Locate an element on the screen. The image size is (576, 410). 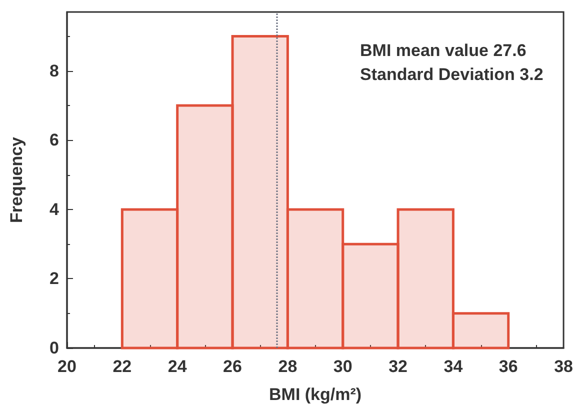
x-tick-label: 24 is located at coordinates (178, 366).